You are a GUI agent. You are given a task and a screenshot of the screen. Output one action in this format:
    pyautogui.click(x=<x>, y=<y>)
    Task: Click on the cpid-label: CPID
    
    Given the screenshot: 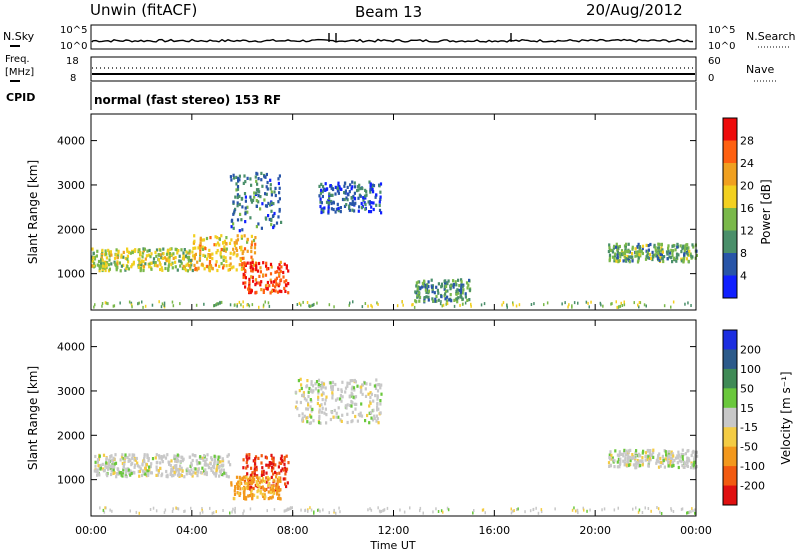 What is the action you would take?
    pyautogui.click(x=20, y=97)
    